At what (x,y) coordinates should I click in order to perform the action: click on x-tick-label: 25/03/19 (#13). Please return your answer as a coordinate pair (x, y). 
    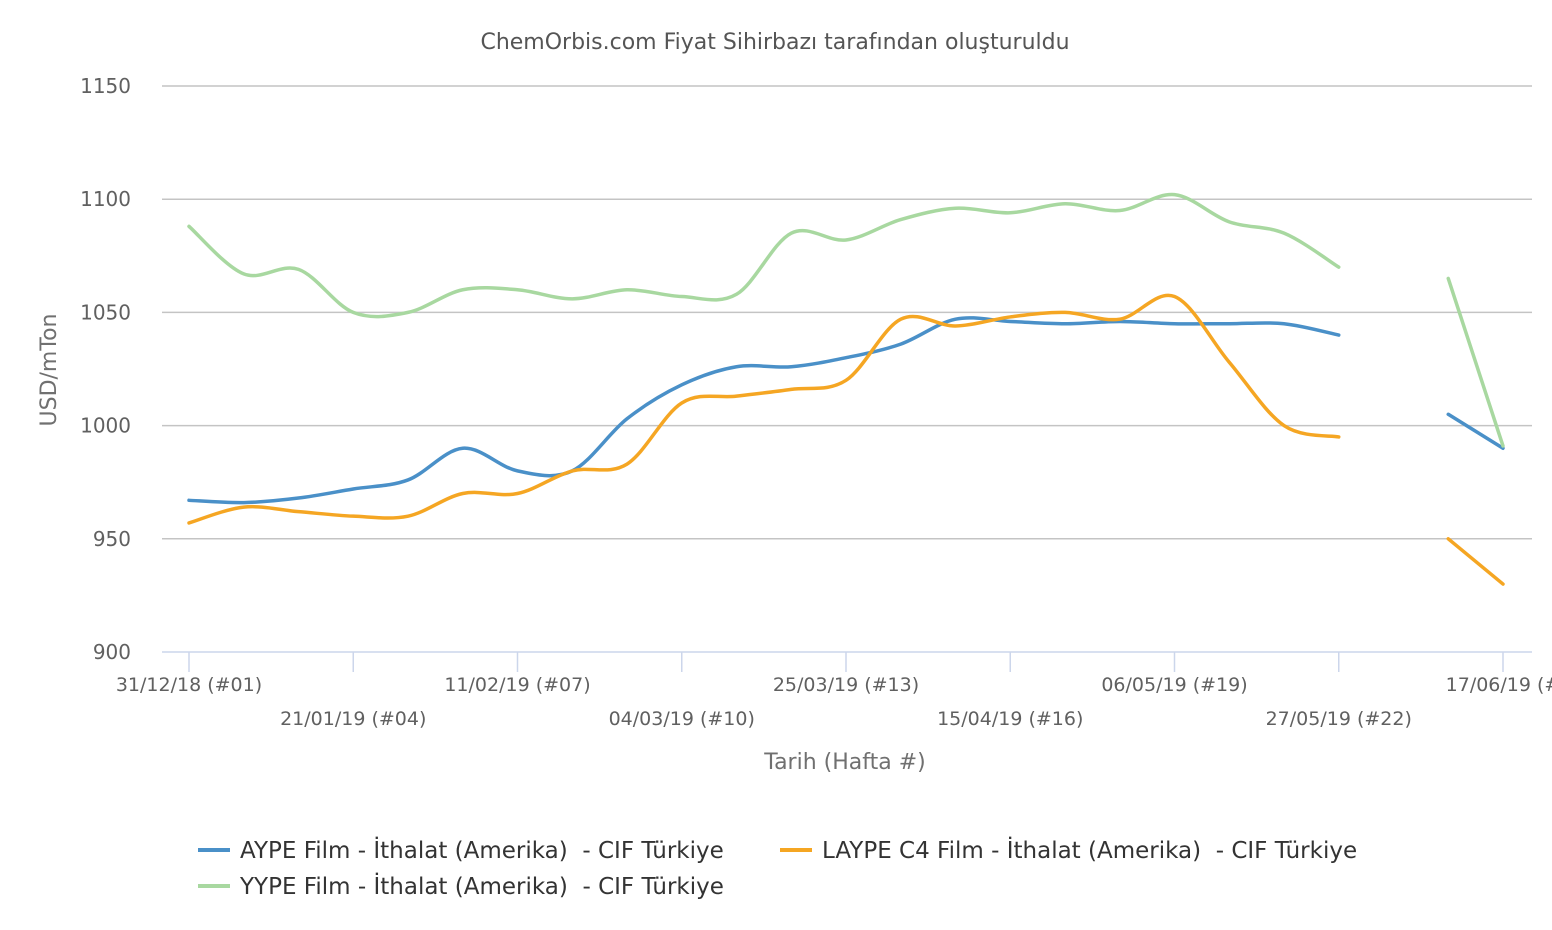
    Looking at the image, I should click on (846, 685).